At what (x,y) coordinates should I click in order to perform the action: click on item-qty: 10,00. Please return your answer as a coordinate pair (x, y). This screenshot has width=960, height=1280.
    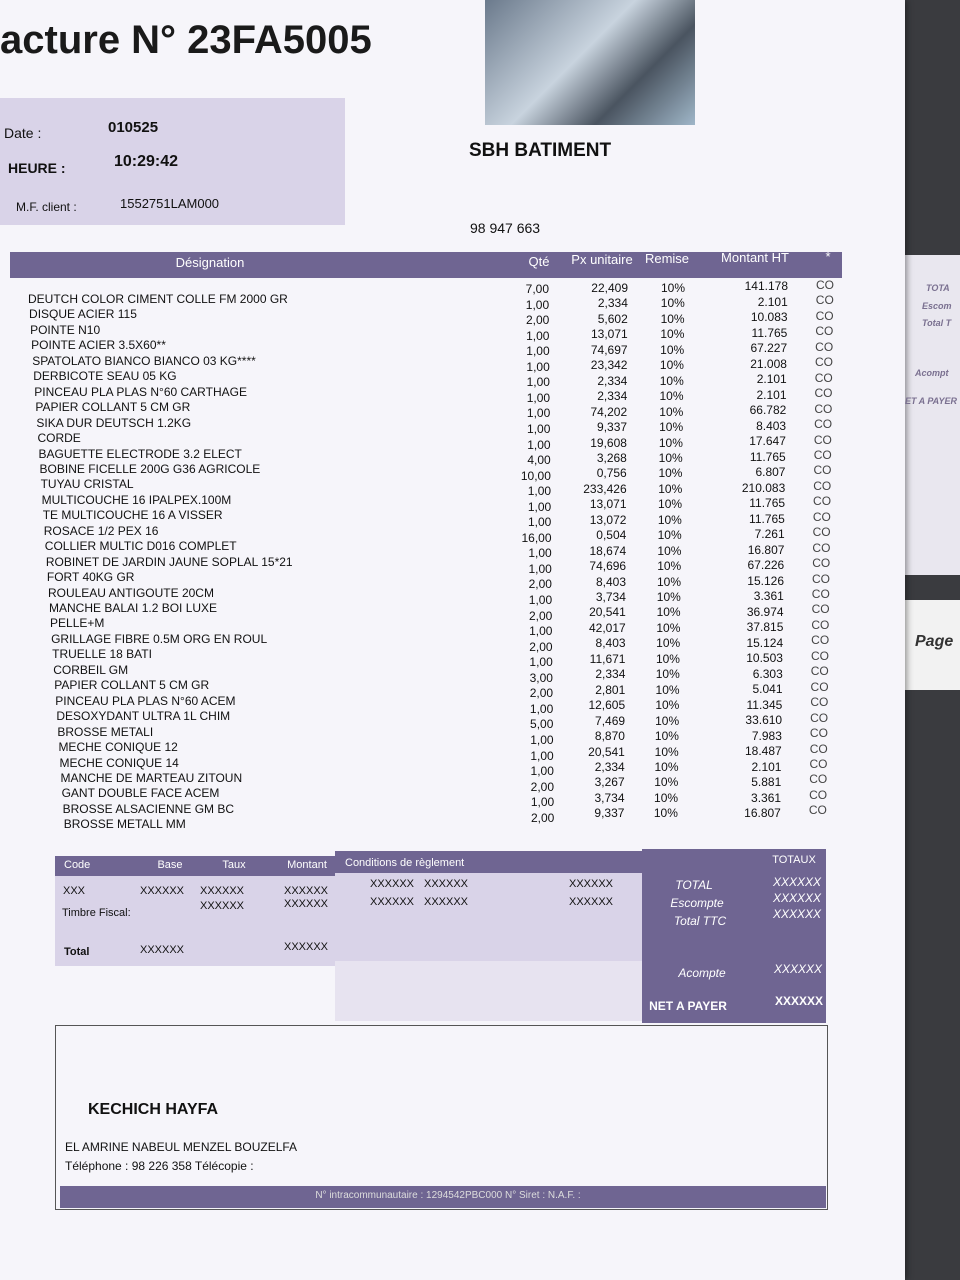
    Looking at the image, I should click on (535, 475).